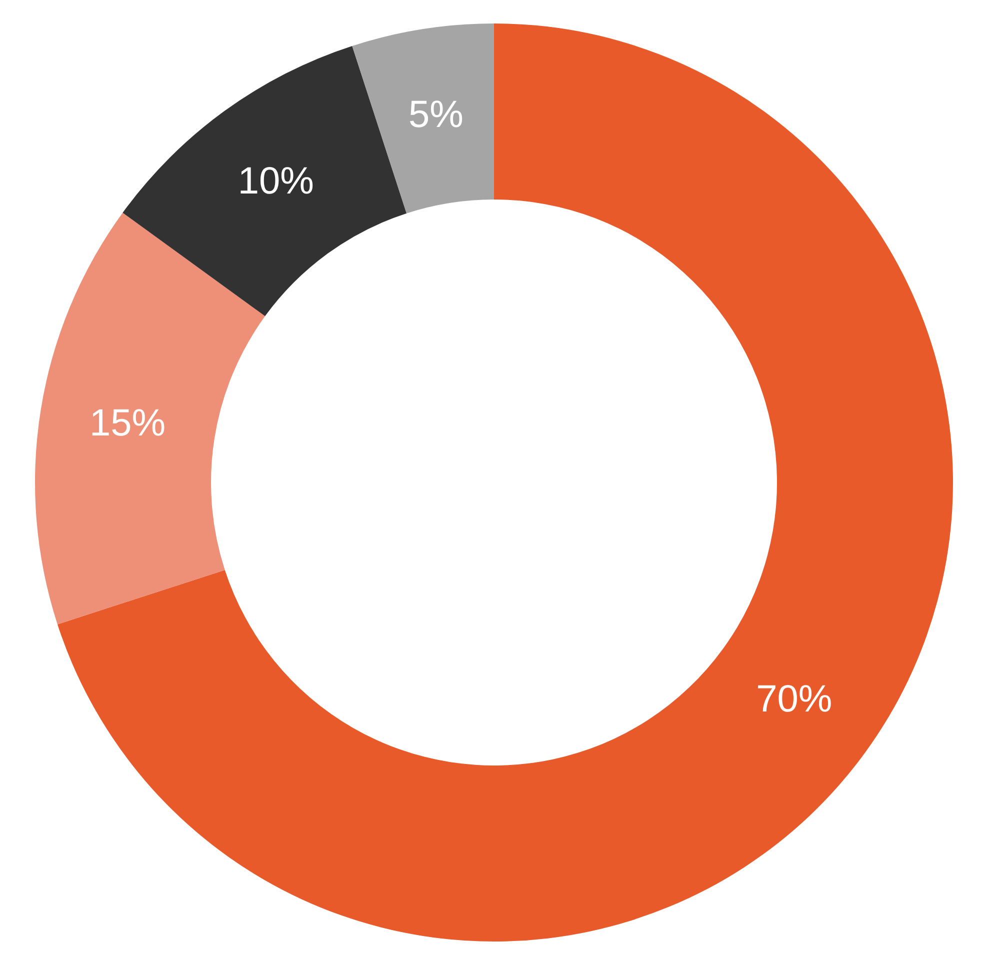 The height and width of the screenshot is (965, 988). What do you see at coordinates (276, 181) in the screenshot?
I see `data-label: 10%` at bounding box center [276, 181].